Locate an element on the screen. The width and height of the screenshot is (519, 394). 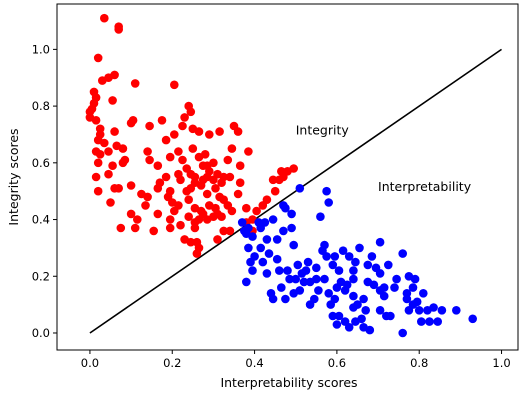
y-tick-label: 1.0 is located at coordinates (41, 49).